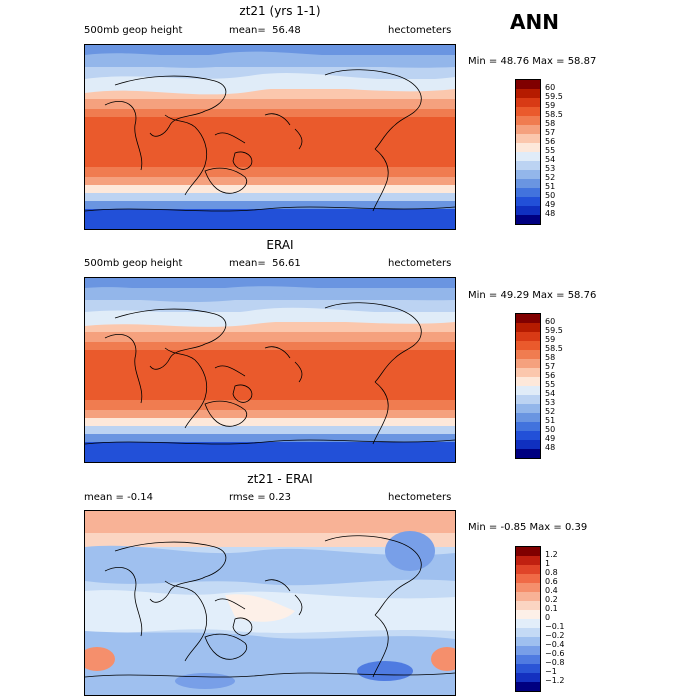 This screenshot has width=700, height=700. Describe the element at coordinates (532, 61) in the screenshot. I see `panel-1-minmax: Min = 48.76 Max = 58.87` at that location.